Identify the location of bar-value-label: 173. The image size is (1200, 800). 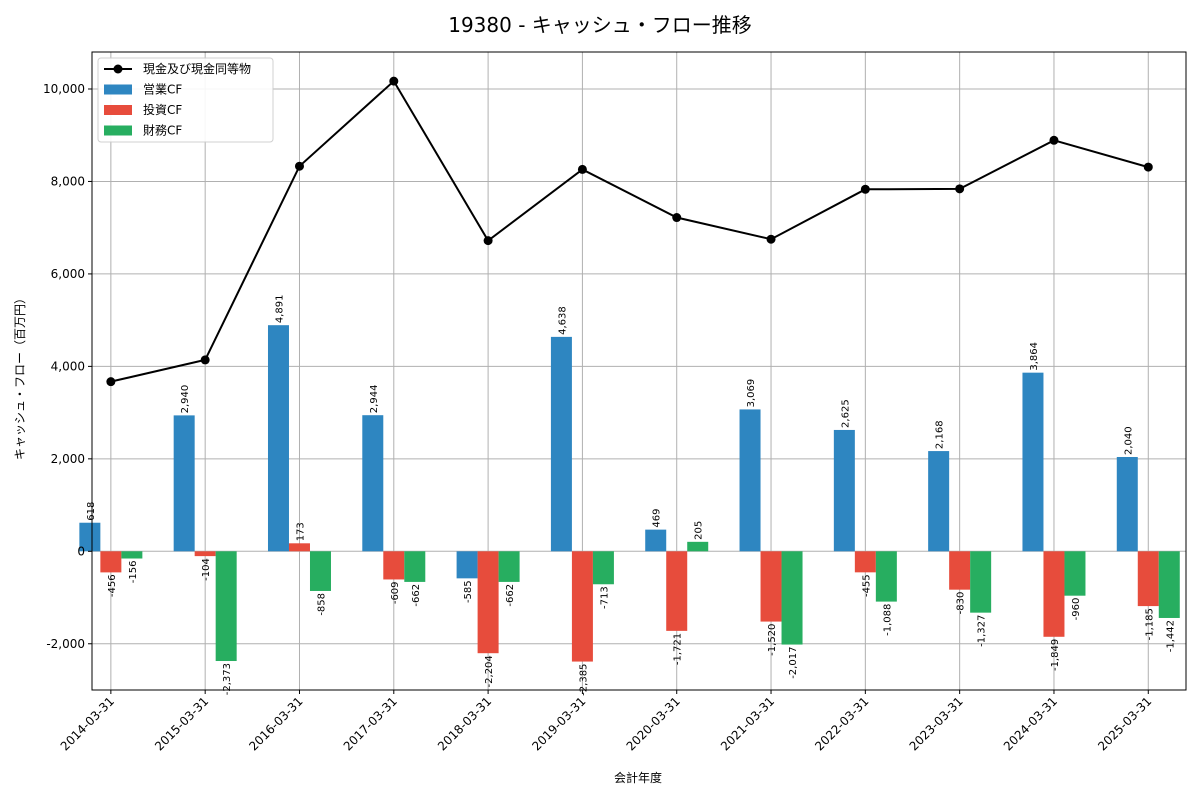
(300, 531).